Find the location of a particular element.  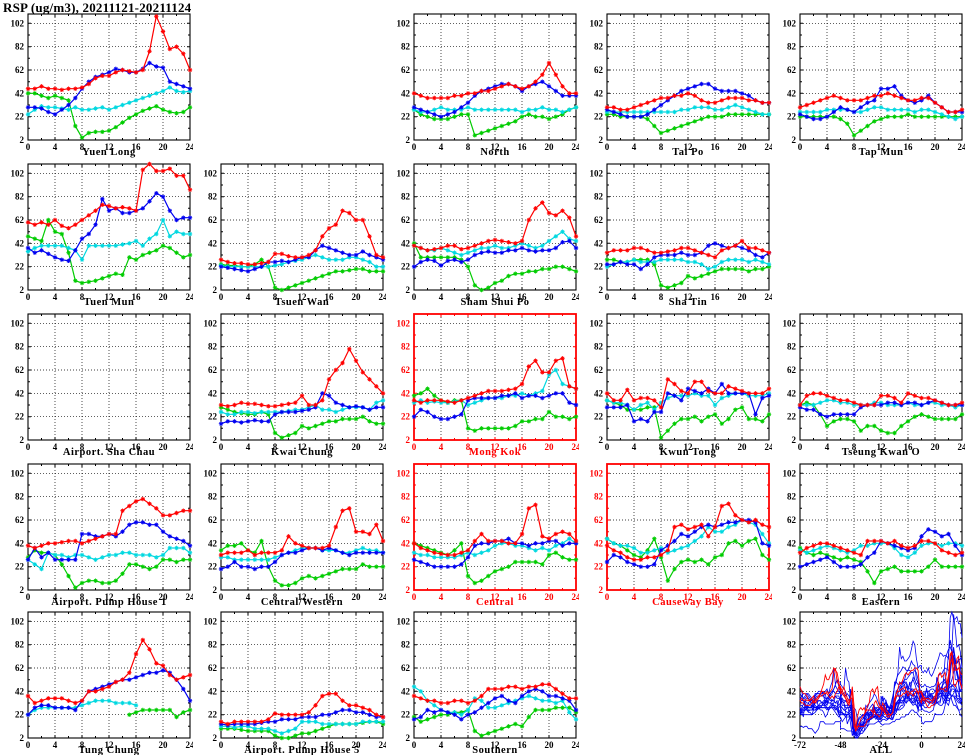

empty-cell is located at coordinates (868, 232).